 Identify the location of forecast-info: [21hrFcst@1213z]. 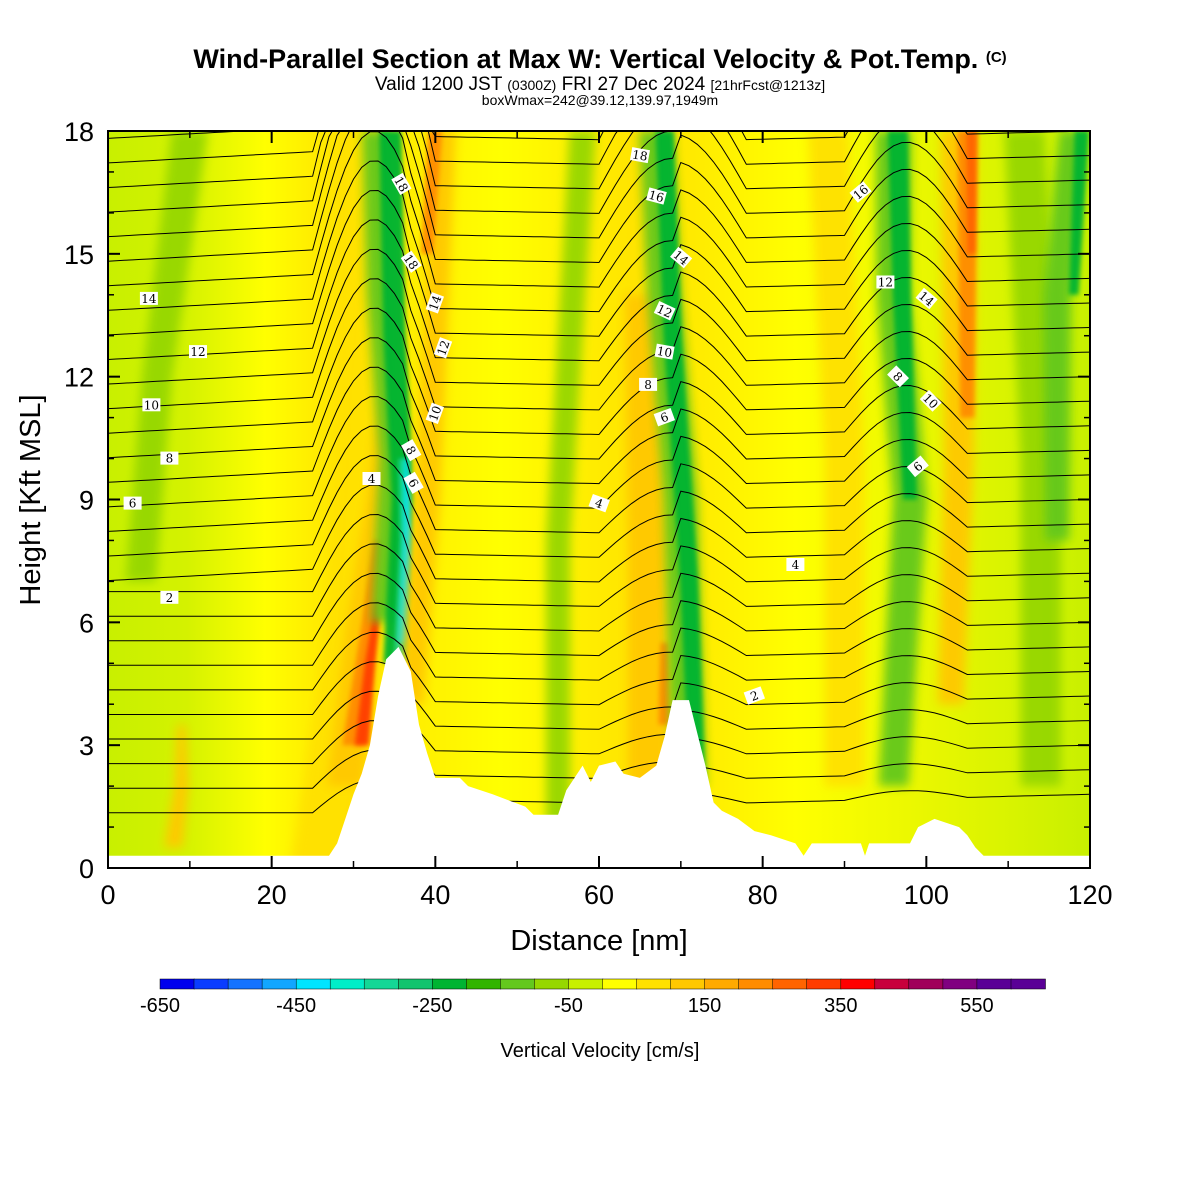
(768, 85).